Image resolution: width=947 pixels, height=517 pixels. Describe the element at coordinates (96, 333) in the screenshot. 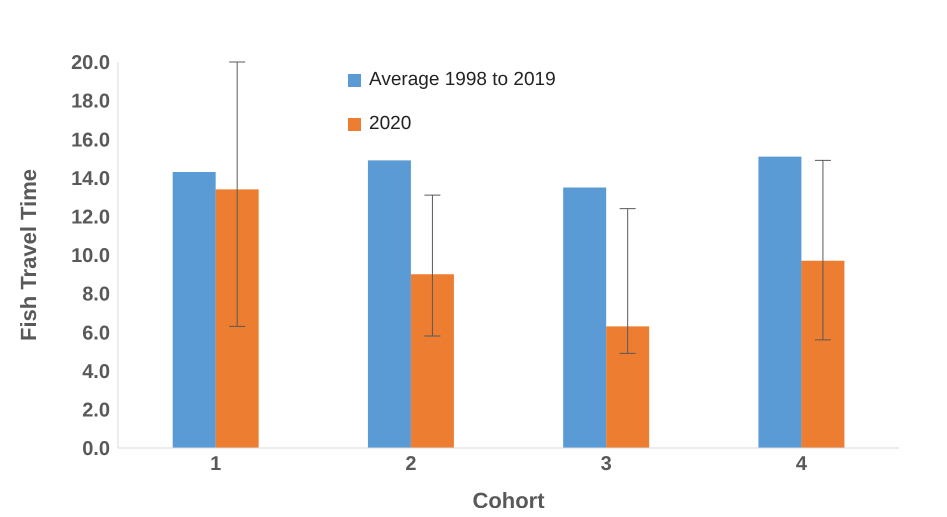

I see `y-tick-label: 6.0` at that location.